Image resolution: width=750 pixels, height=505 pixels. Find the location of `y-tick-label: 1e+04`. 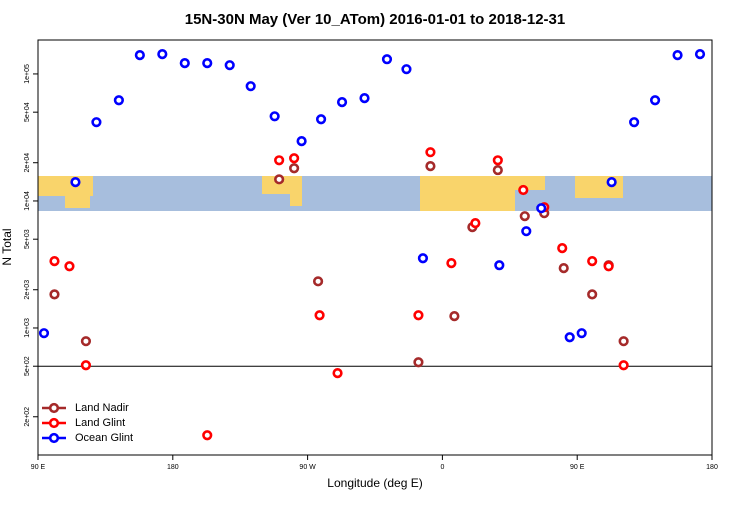

y-tick-label: 1e+04 is located at coordinates (27, 201).